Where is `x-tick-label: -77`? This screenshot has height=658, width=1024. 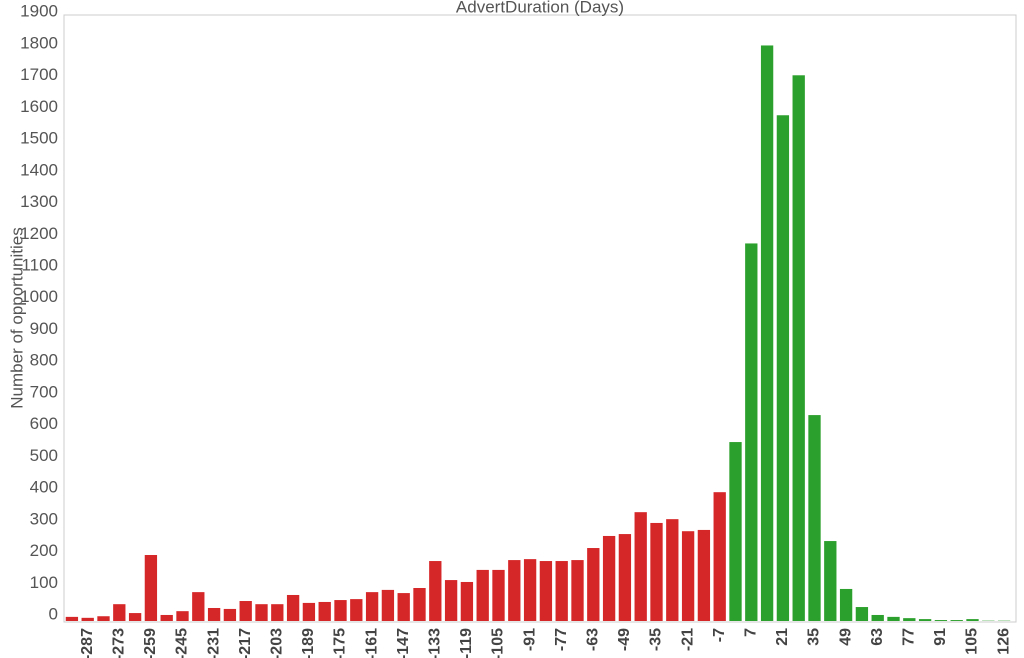 x-tick-label: -77 is located at coordinates (561, 639).